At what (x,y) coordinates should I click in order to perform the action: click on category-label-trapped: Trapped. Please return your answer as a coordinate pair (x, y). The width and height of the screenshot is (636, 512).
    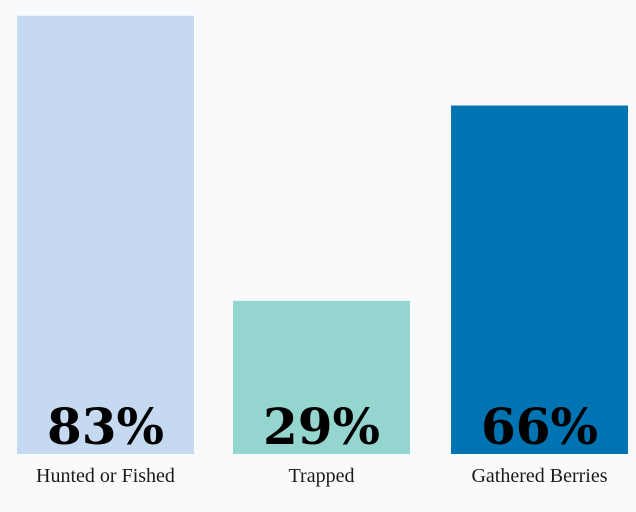
    Looking at the image, I should click on (322, 476).